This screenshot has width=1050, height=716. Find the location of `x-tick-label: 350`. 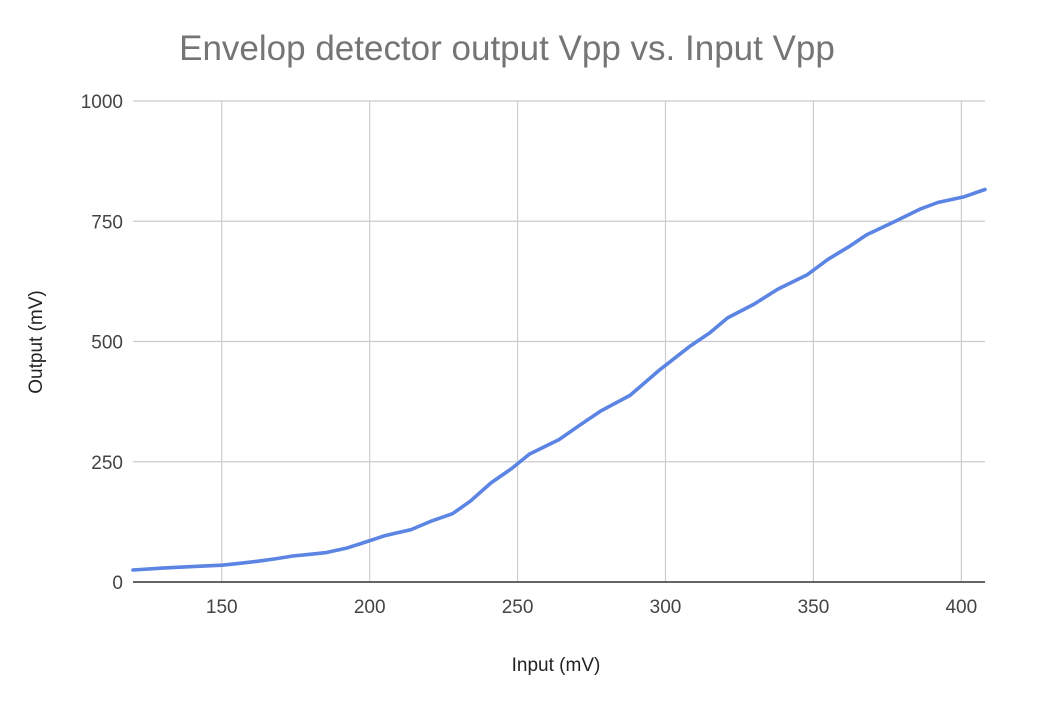

x-tick-label: 350 is located at coordinates (814, 607).